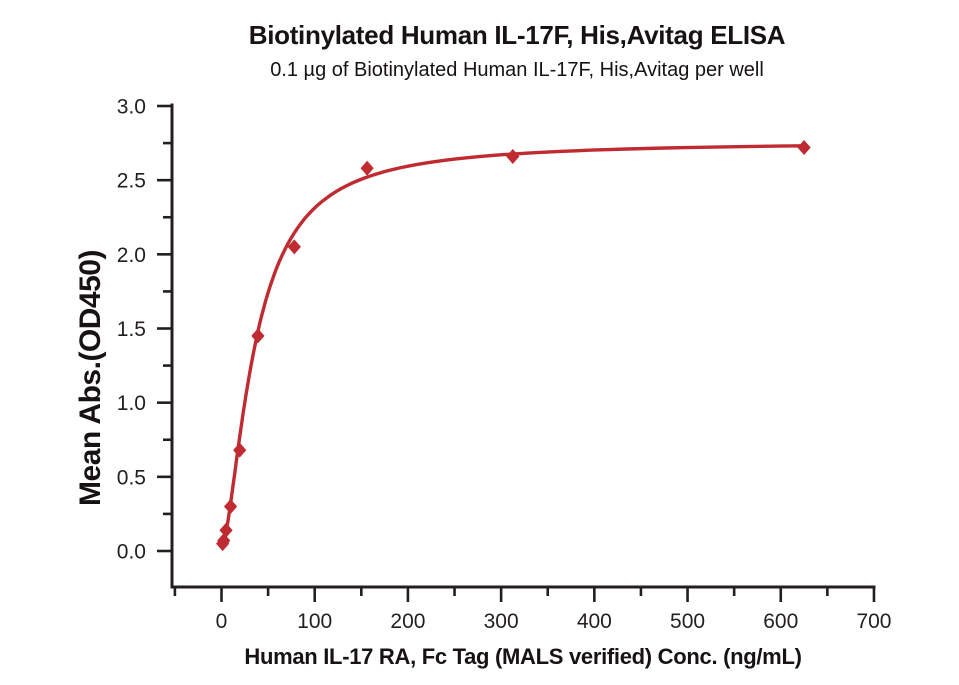 Image resolution: width=959 pixels, height=685 pixels. What do you see at coordinates (222, 621) in the screenshot?
I see `x-tick-label: 0` at bounding box center [222, 621].